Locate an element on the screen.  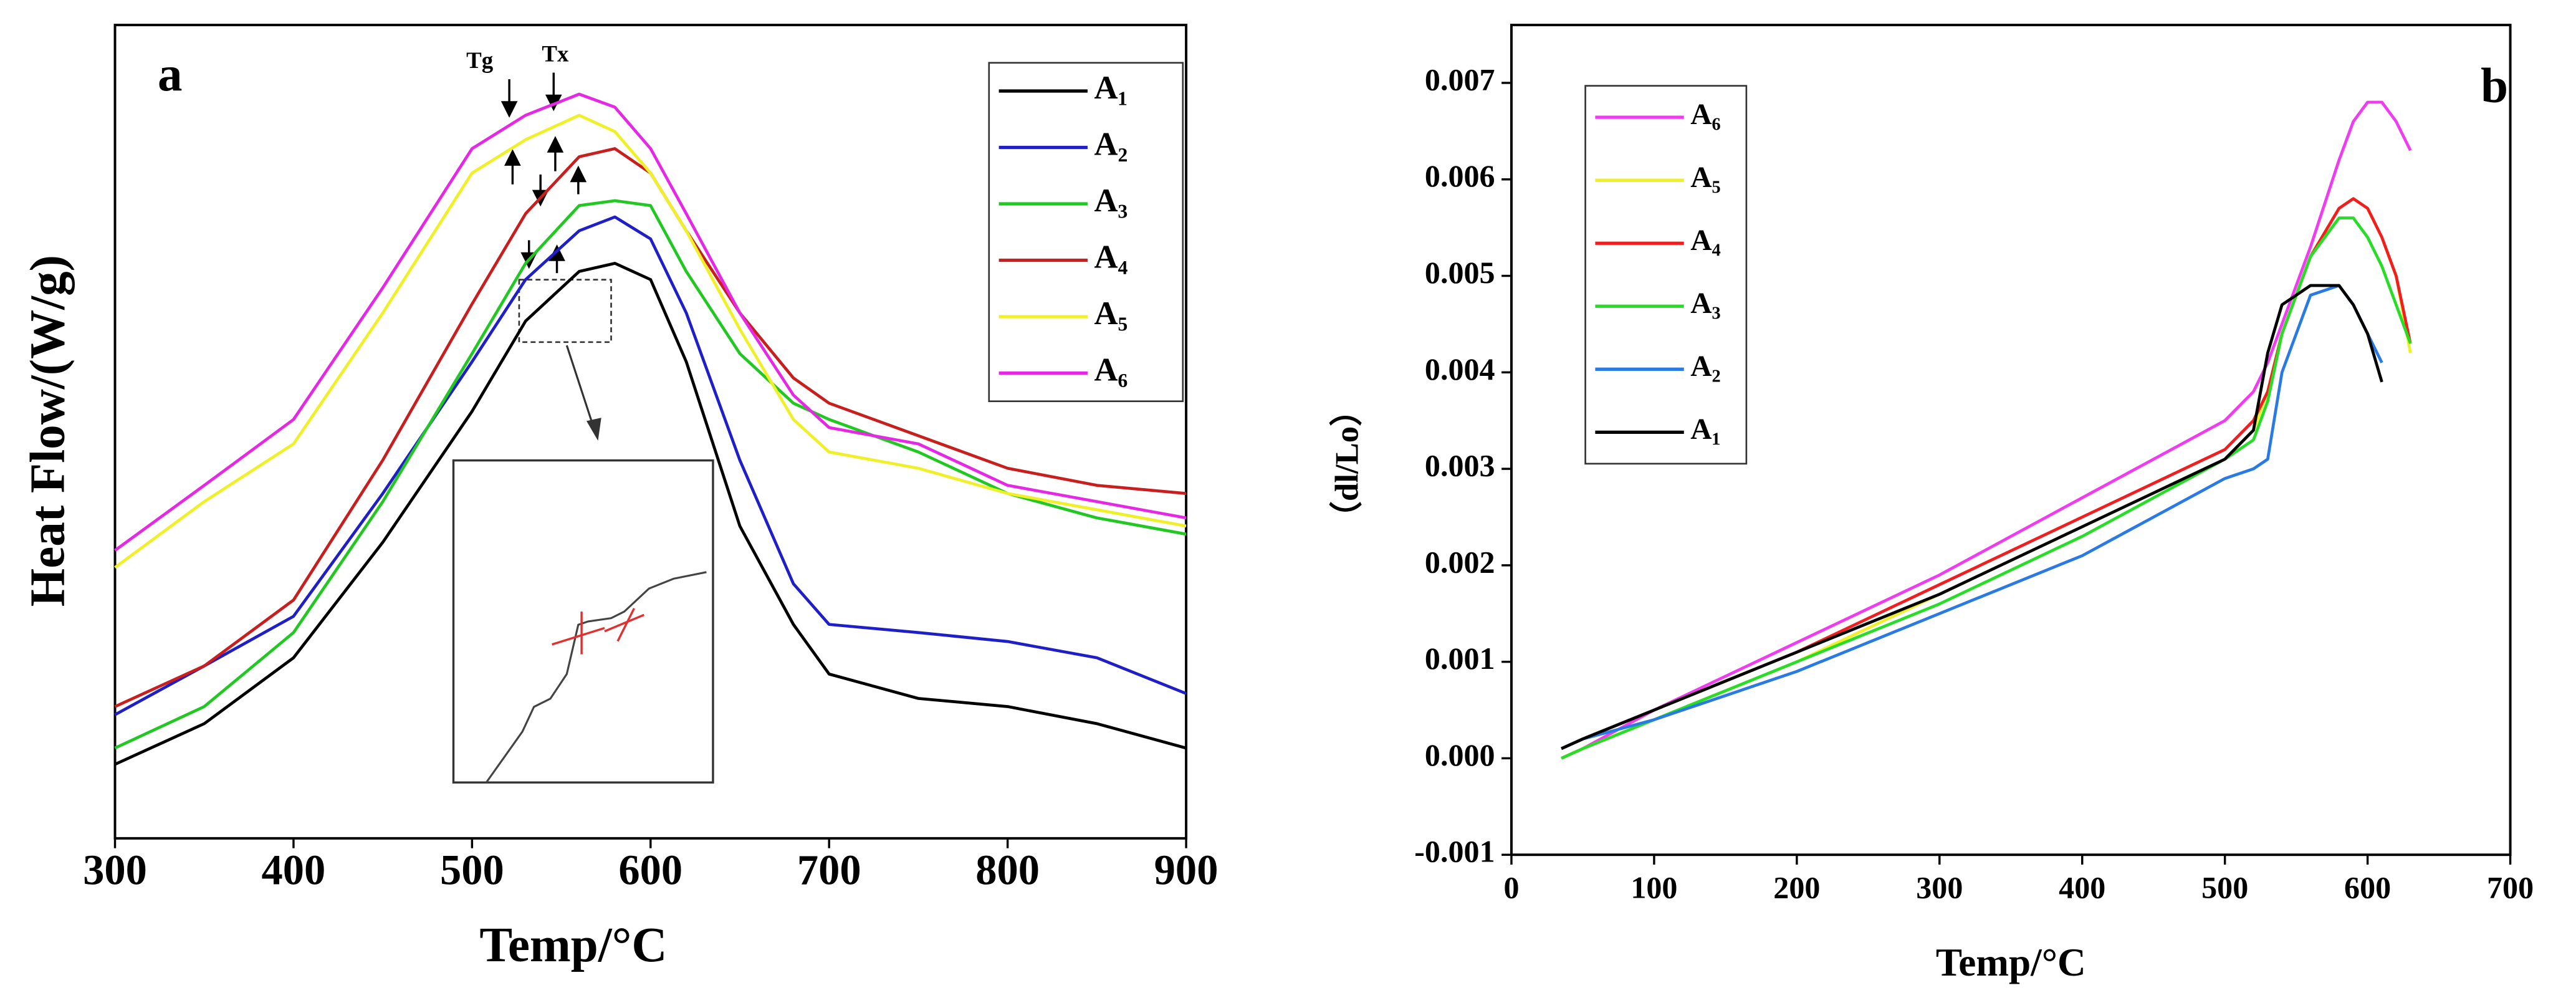
y-tick-label: 0.002 is located at coordinates (1460, 561).